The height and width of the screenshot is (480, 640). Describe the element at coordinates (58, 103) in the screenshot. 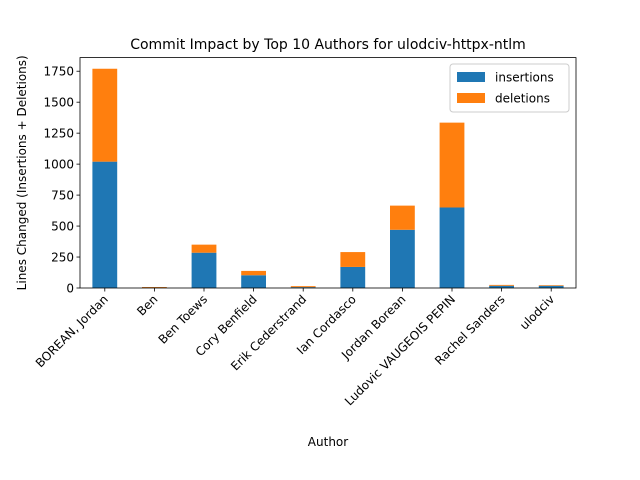

I see `y-tick-label-6: 1500` at that location.